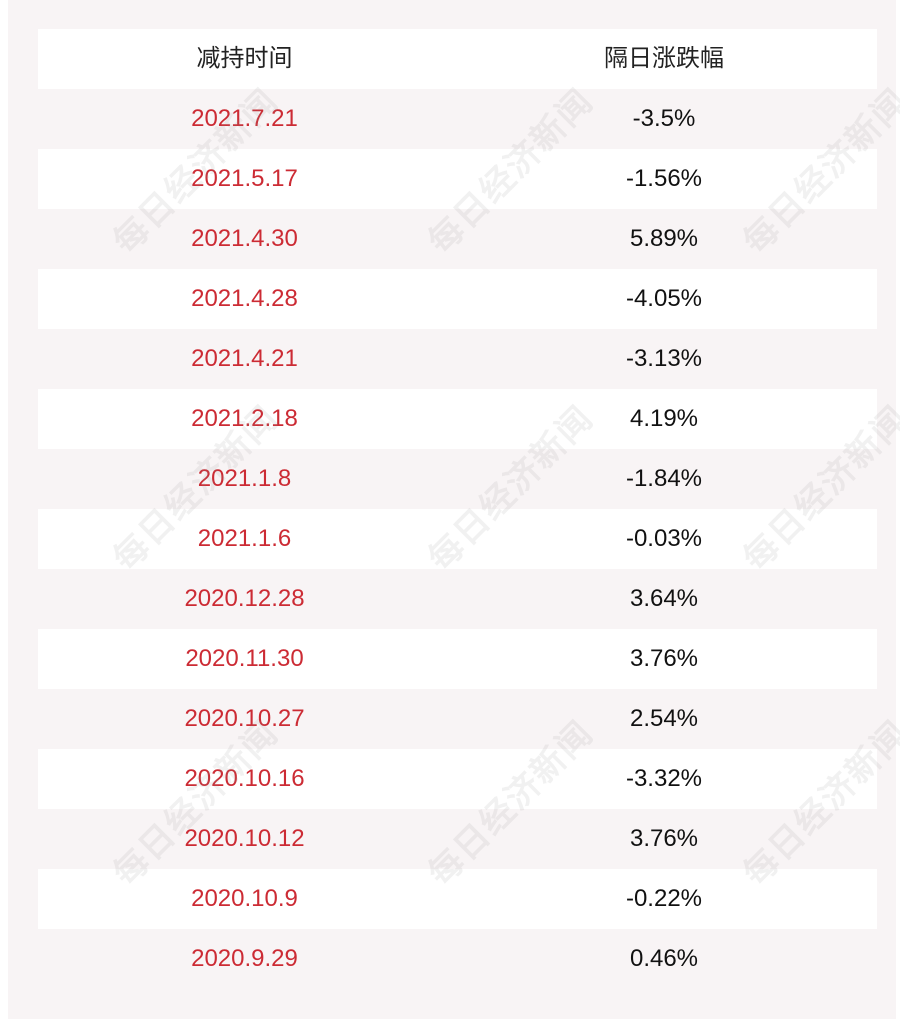 This screenshot has width=900, height=1019. What do you see at coordinates (664, 58) in the screenshot?
I see `header-change: 隔日涨跌幅` at bounding box center [664, 58].